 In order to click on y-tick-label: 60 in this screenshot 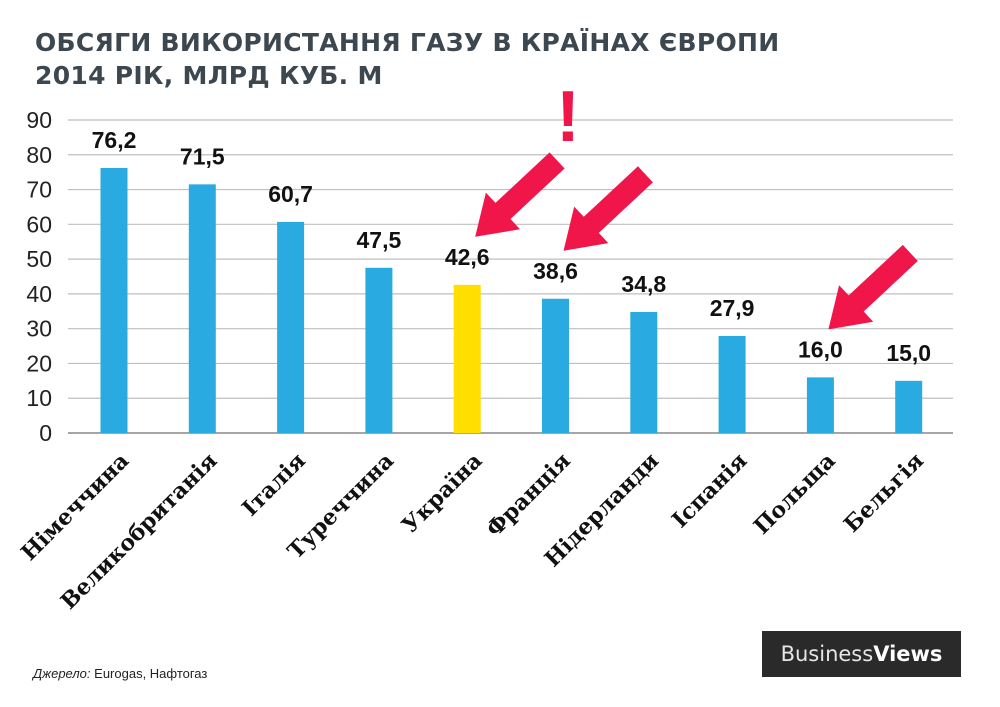, I will do `click(39, 224)`.